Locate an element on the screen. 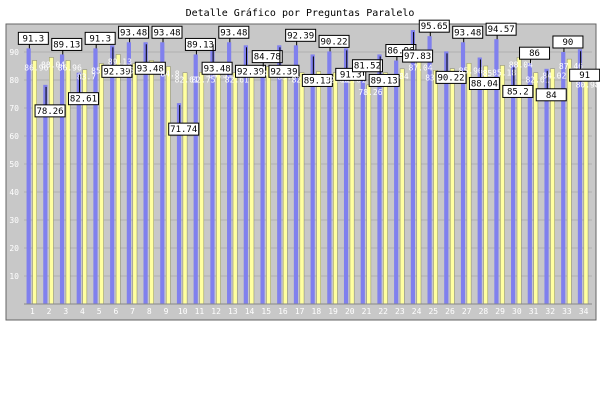  value-label-series-2: 88.04 is located at coordinates (53, 64).